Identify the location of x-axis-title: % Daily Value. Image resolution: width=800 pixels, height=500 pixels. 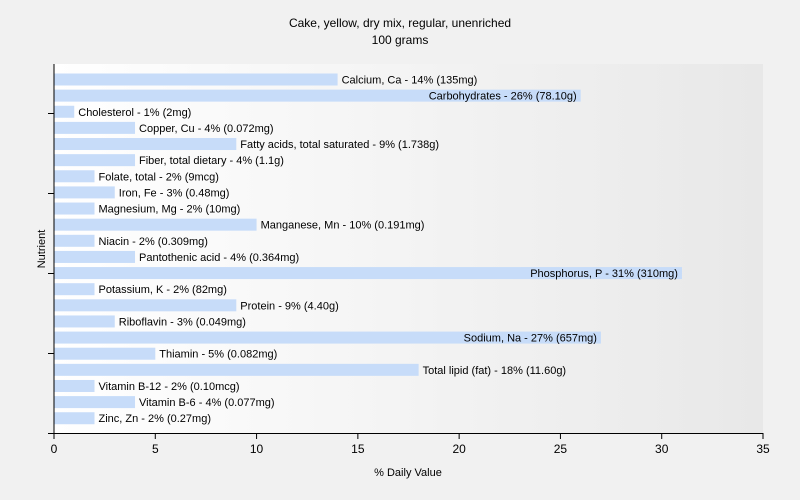
(408, 473).